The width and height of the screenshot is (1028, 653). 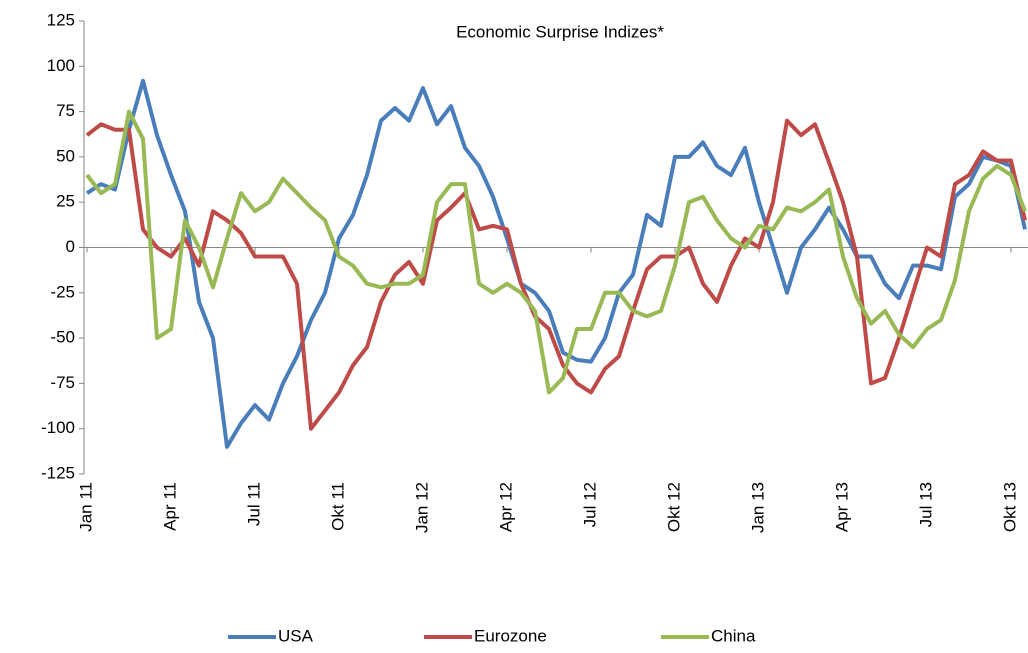 I want to click on chart-title: Economic Surprise Indizes*, so click(x=560, y=31).